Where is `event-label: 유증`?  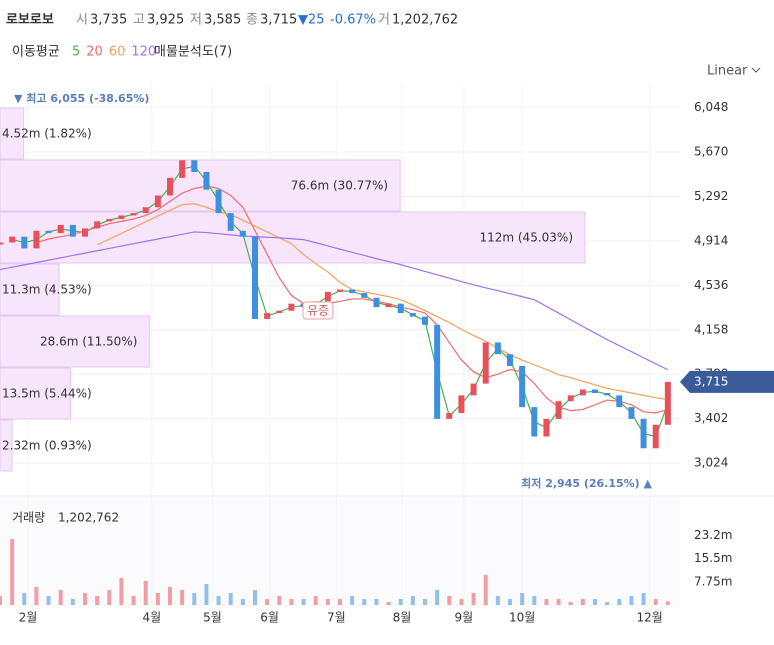 event-label: 유증 is located at coordinates (318, 311).